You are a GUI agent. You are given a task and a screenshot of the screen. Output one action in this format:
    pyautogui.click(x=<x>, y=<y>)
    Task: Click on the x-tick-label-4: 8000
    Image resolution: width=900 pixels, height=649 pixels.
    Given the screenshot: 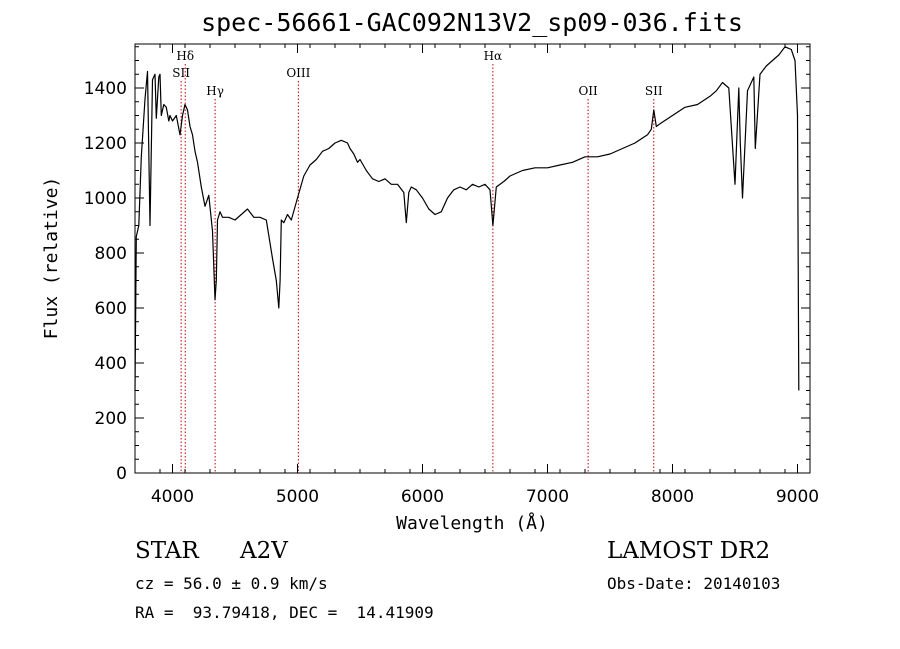 What is the action you would take?
    pyautogui.click(x=672, y=497)
    